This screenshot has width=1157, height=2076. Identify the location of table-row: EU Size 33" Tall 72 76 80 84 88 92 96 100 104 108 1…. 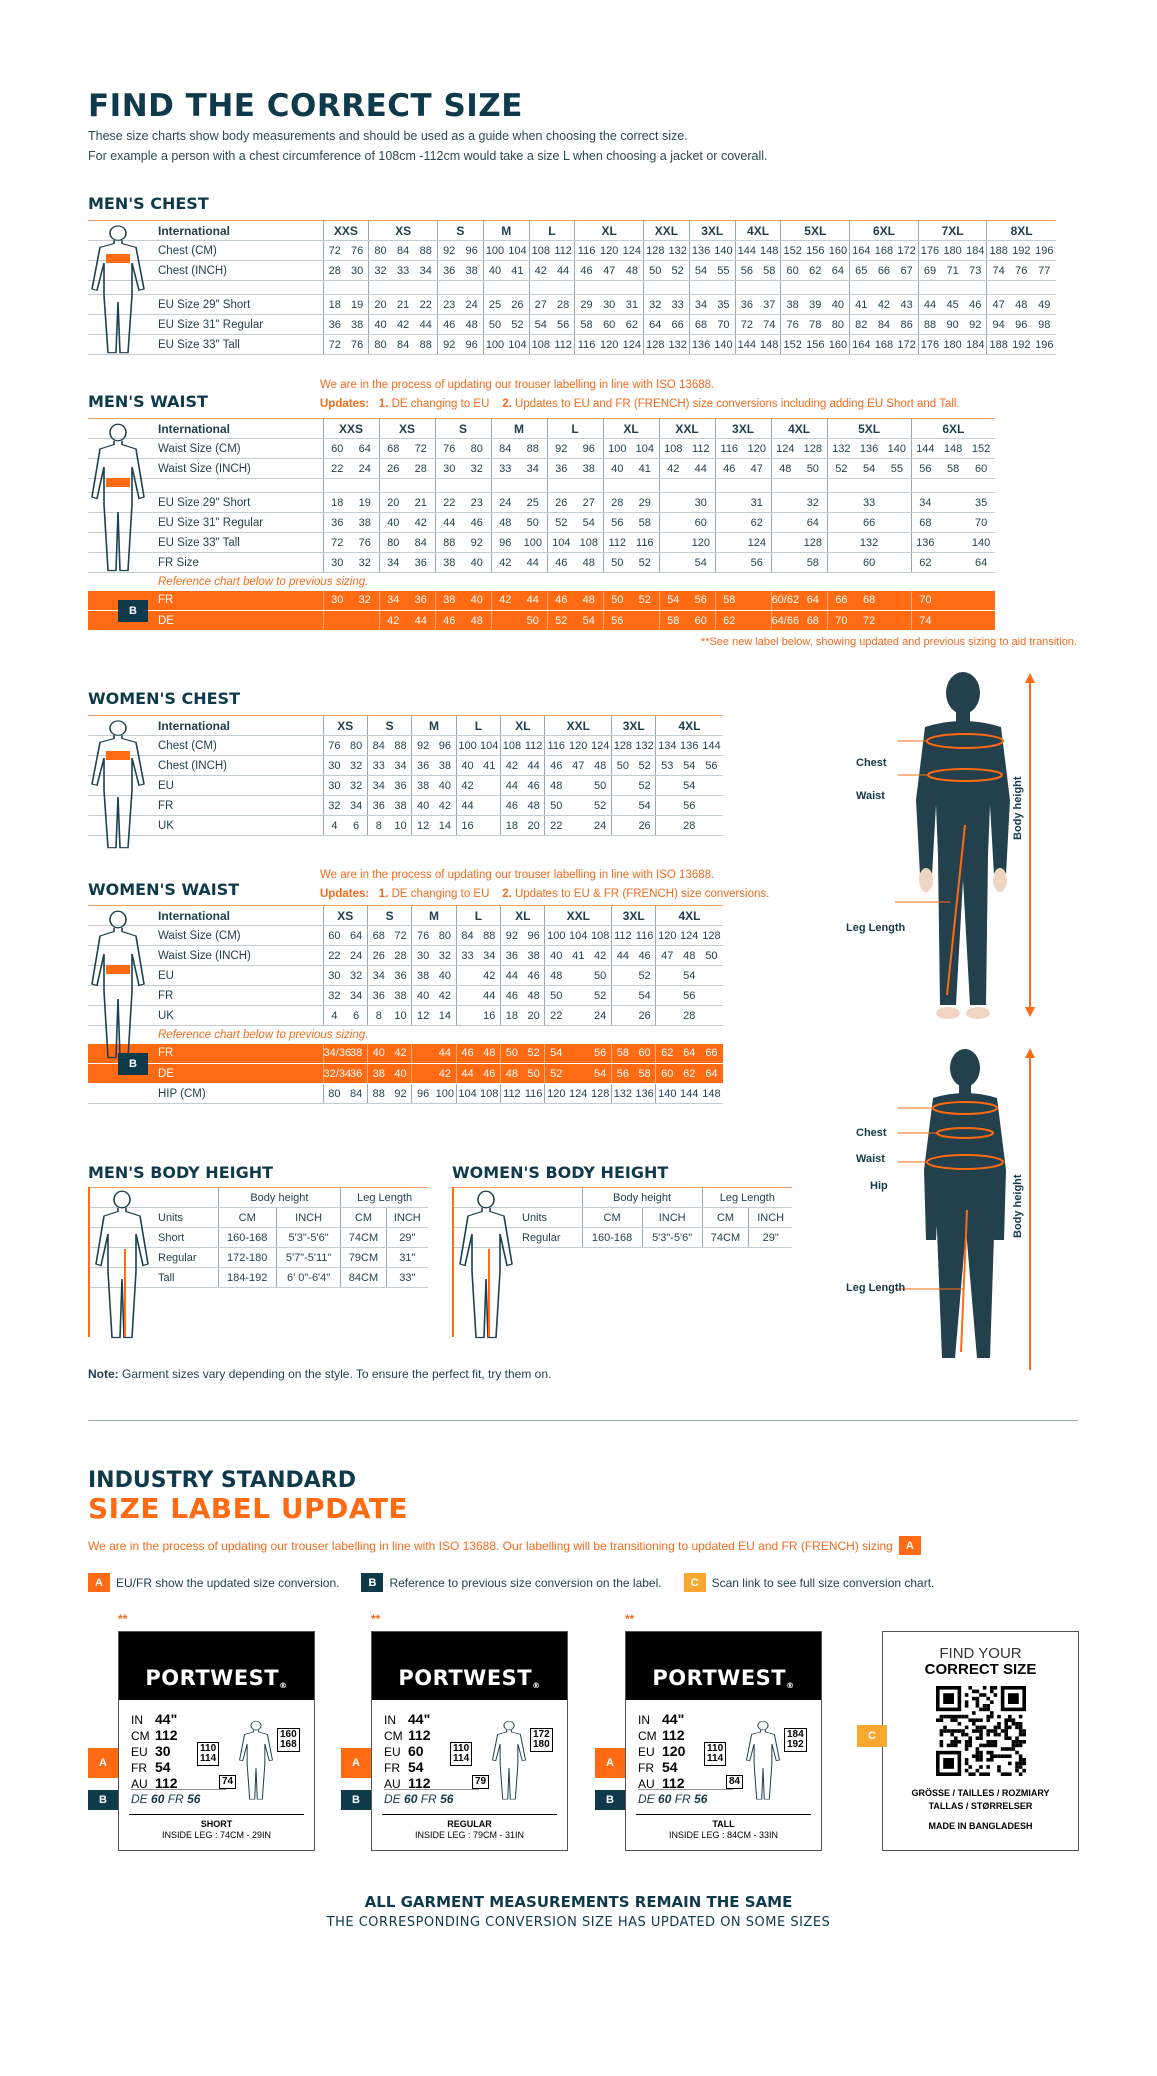
(542, 542).